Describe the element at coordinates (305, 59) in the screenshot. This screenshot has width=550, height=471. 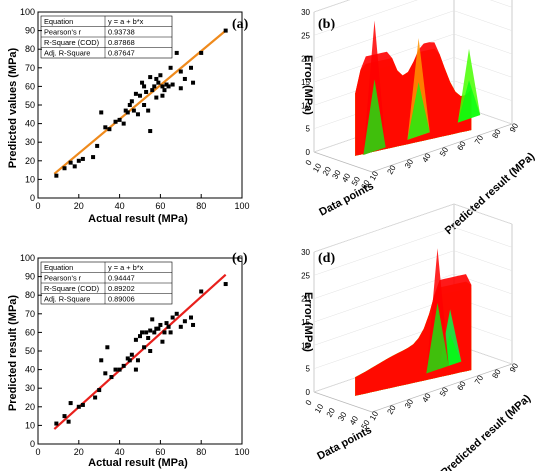
I see `b-ztick-label: 20` at that location.